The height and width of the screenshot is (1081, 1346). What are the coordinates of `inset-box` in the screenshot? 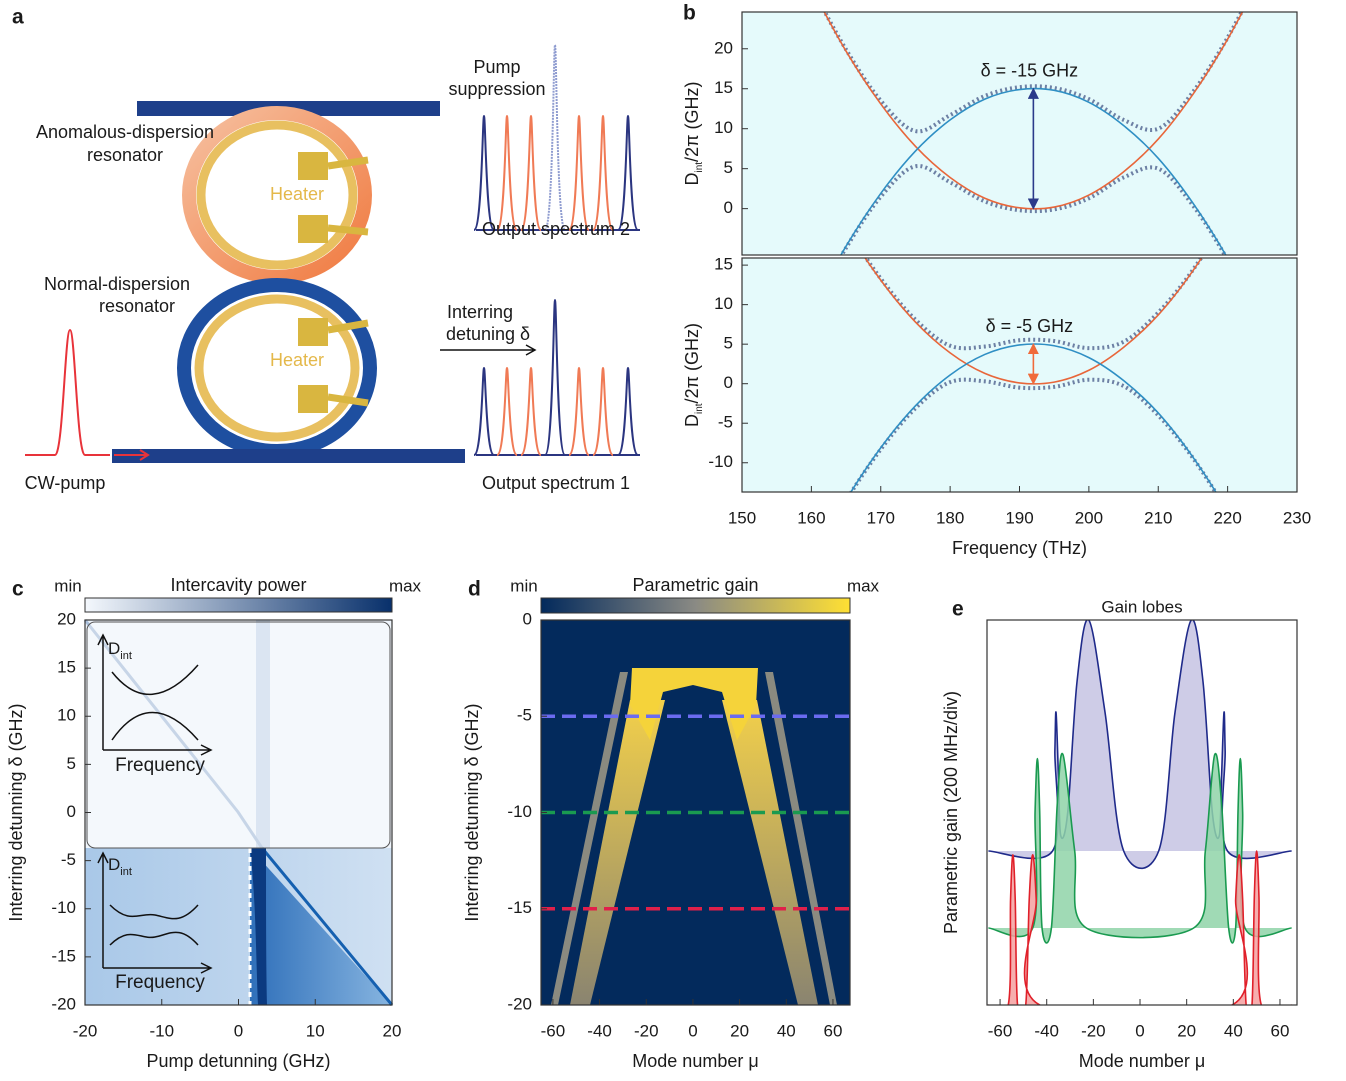 It's located at (238, 735).